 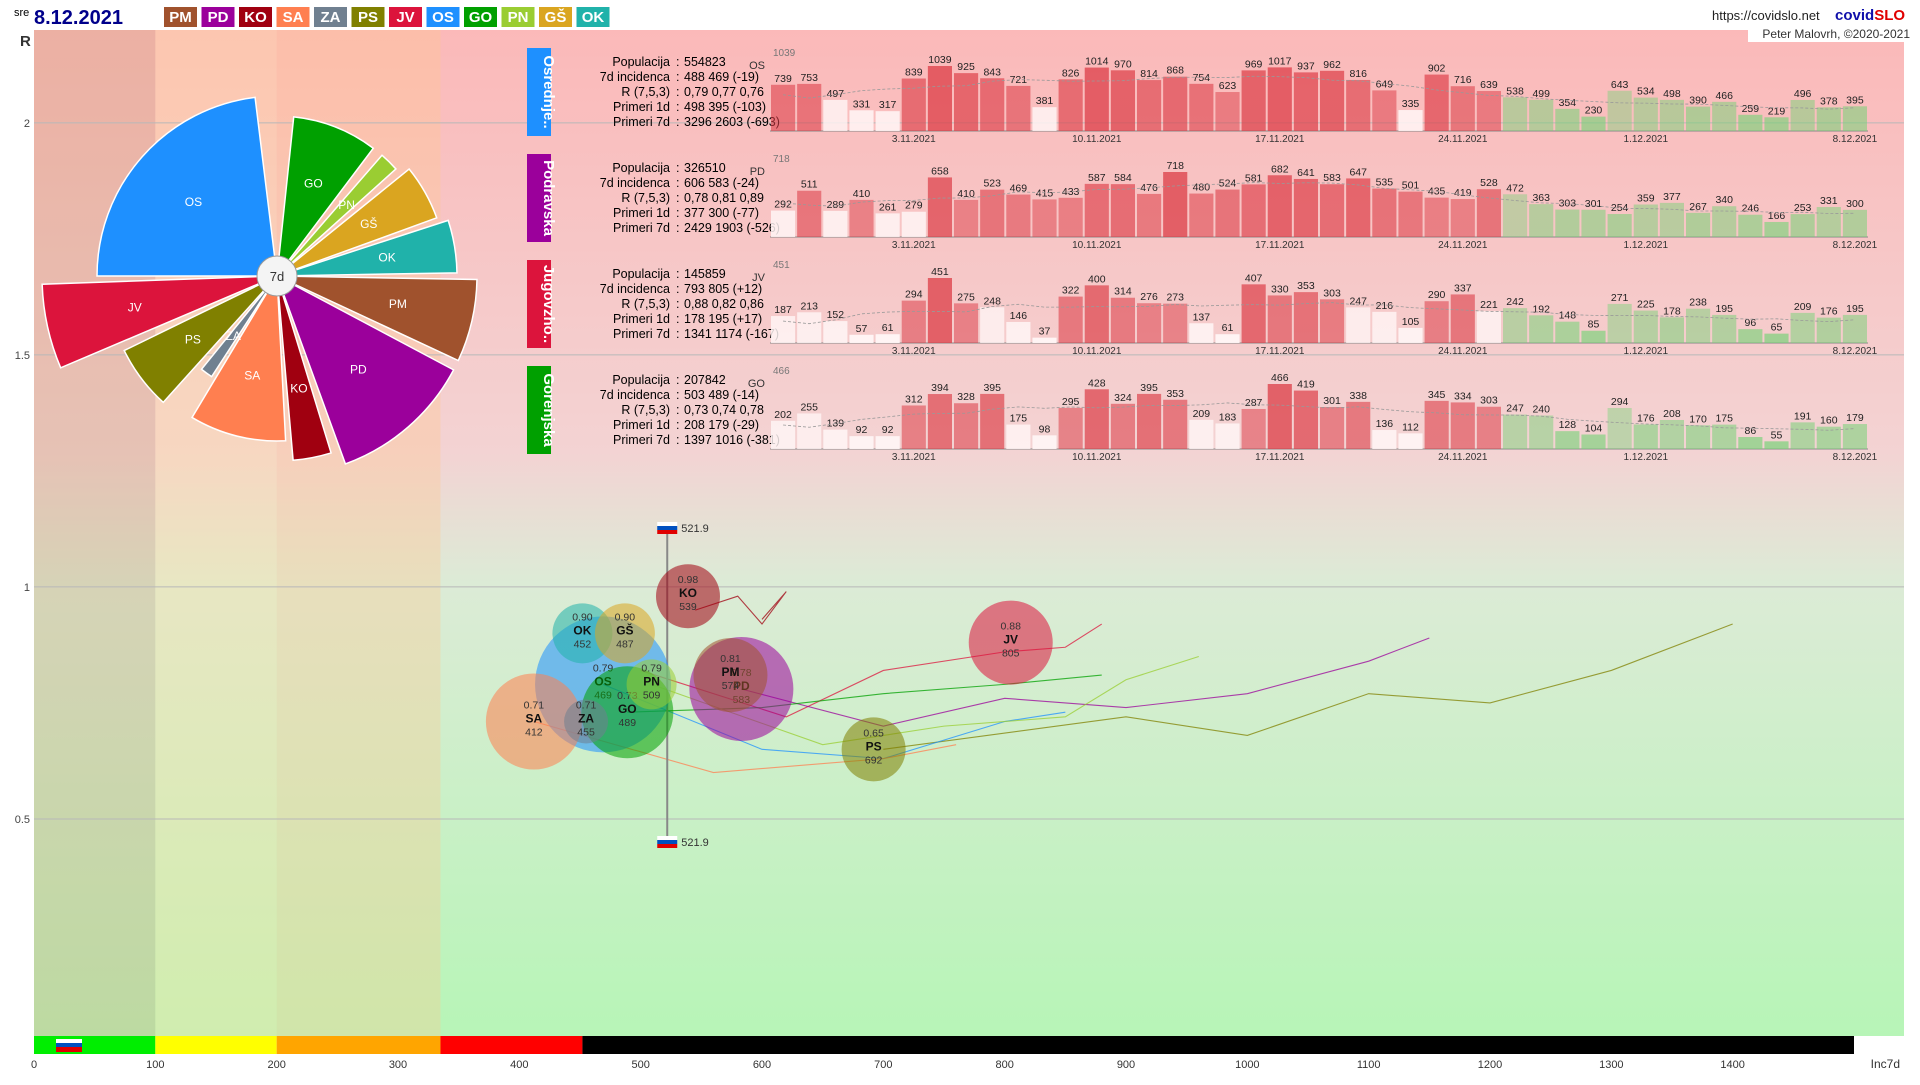 I want to click on panel-bar-label: 98, so click(x=1045, y=429).